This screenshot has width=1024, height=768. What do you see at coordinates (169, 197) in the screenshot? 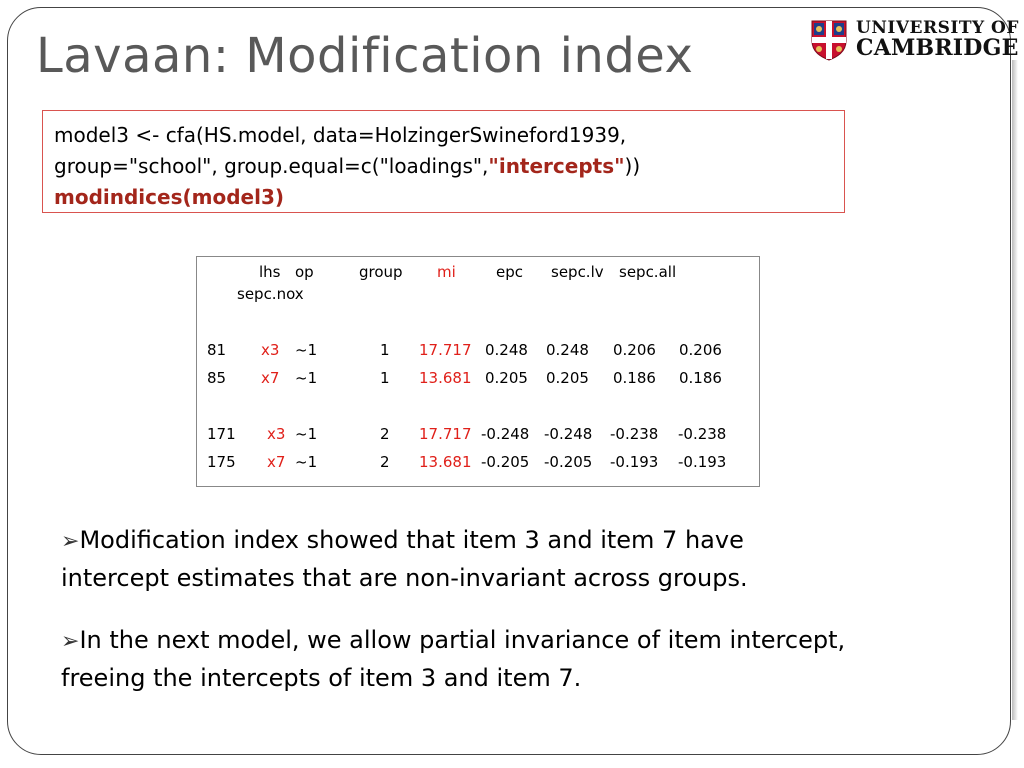
I see `code-line-3: modindices(model3)` at bounding box center [169, 197].